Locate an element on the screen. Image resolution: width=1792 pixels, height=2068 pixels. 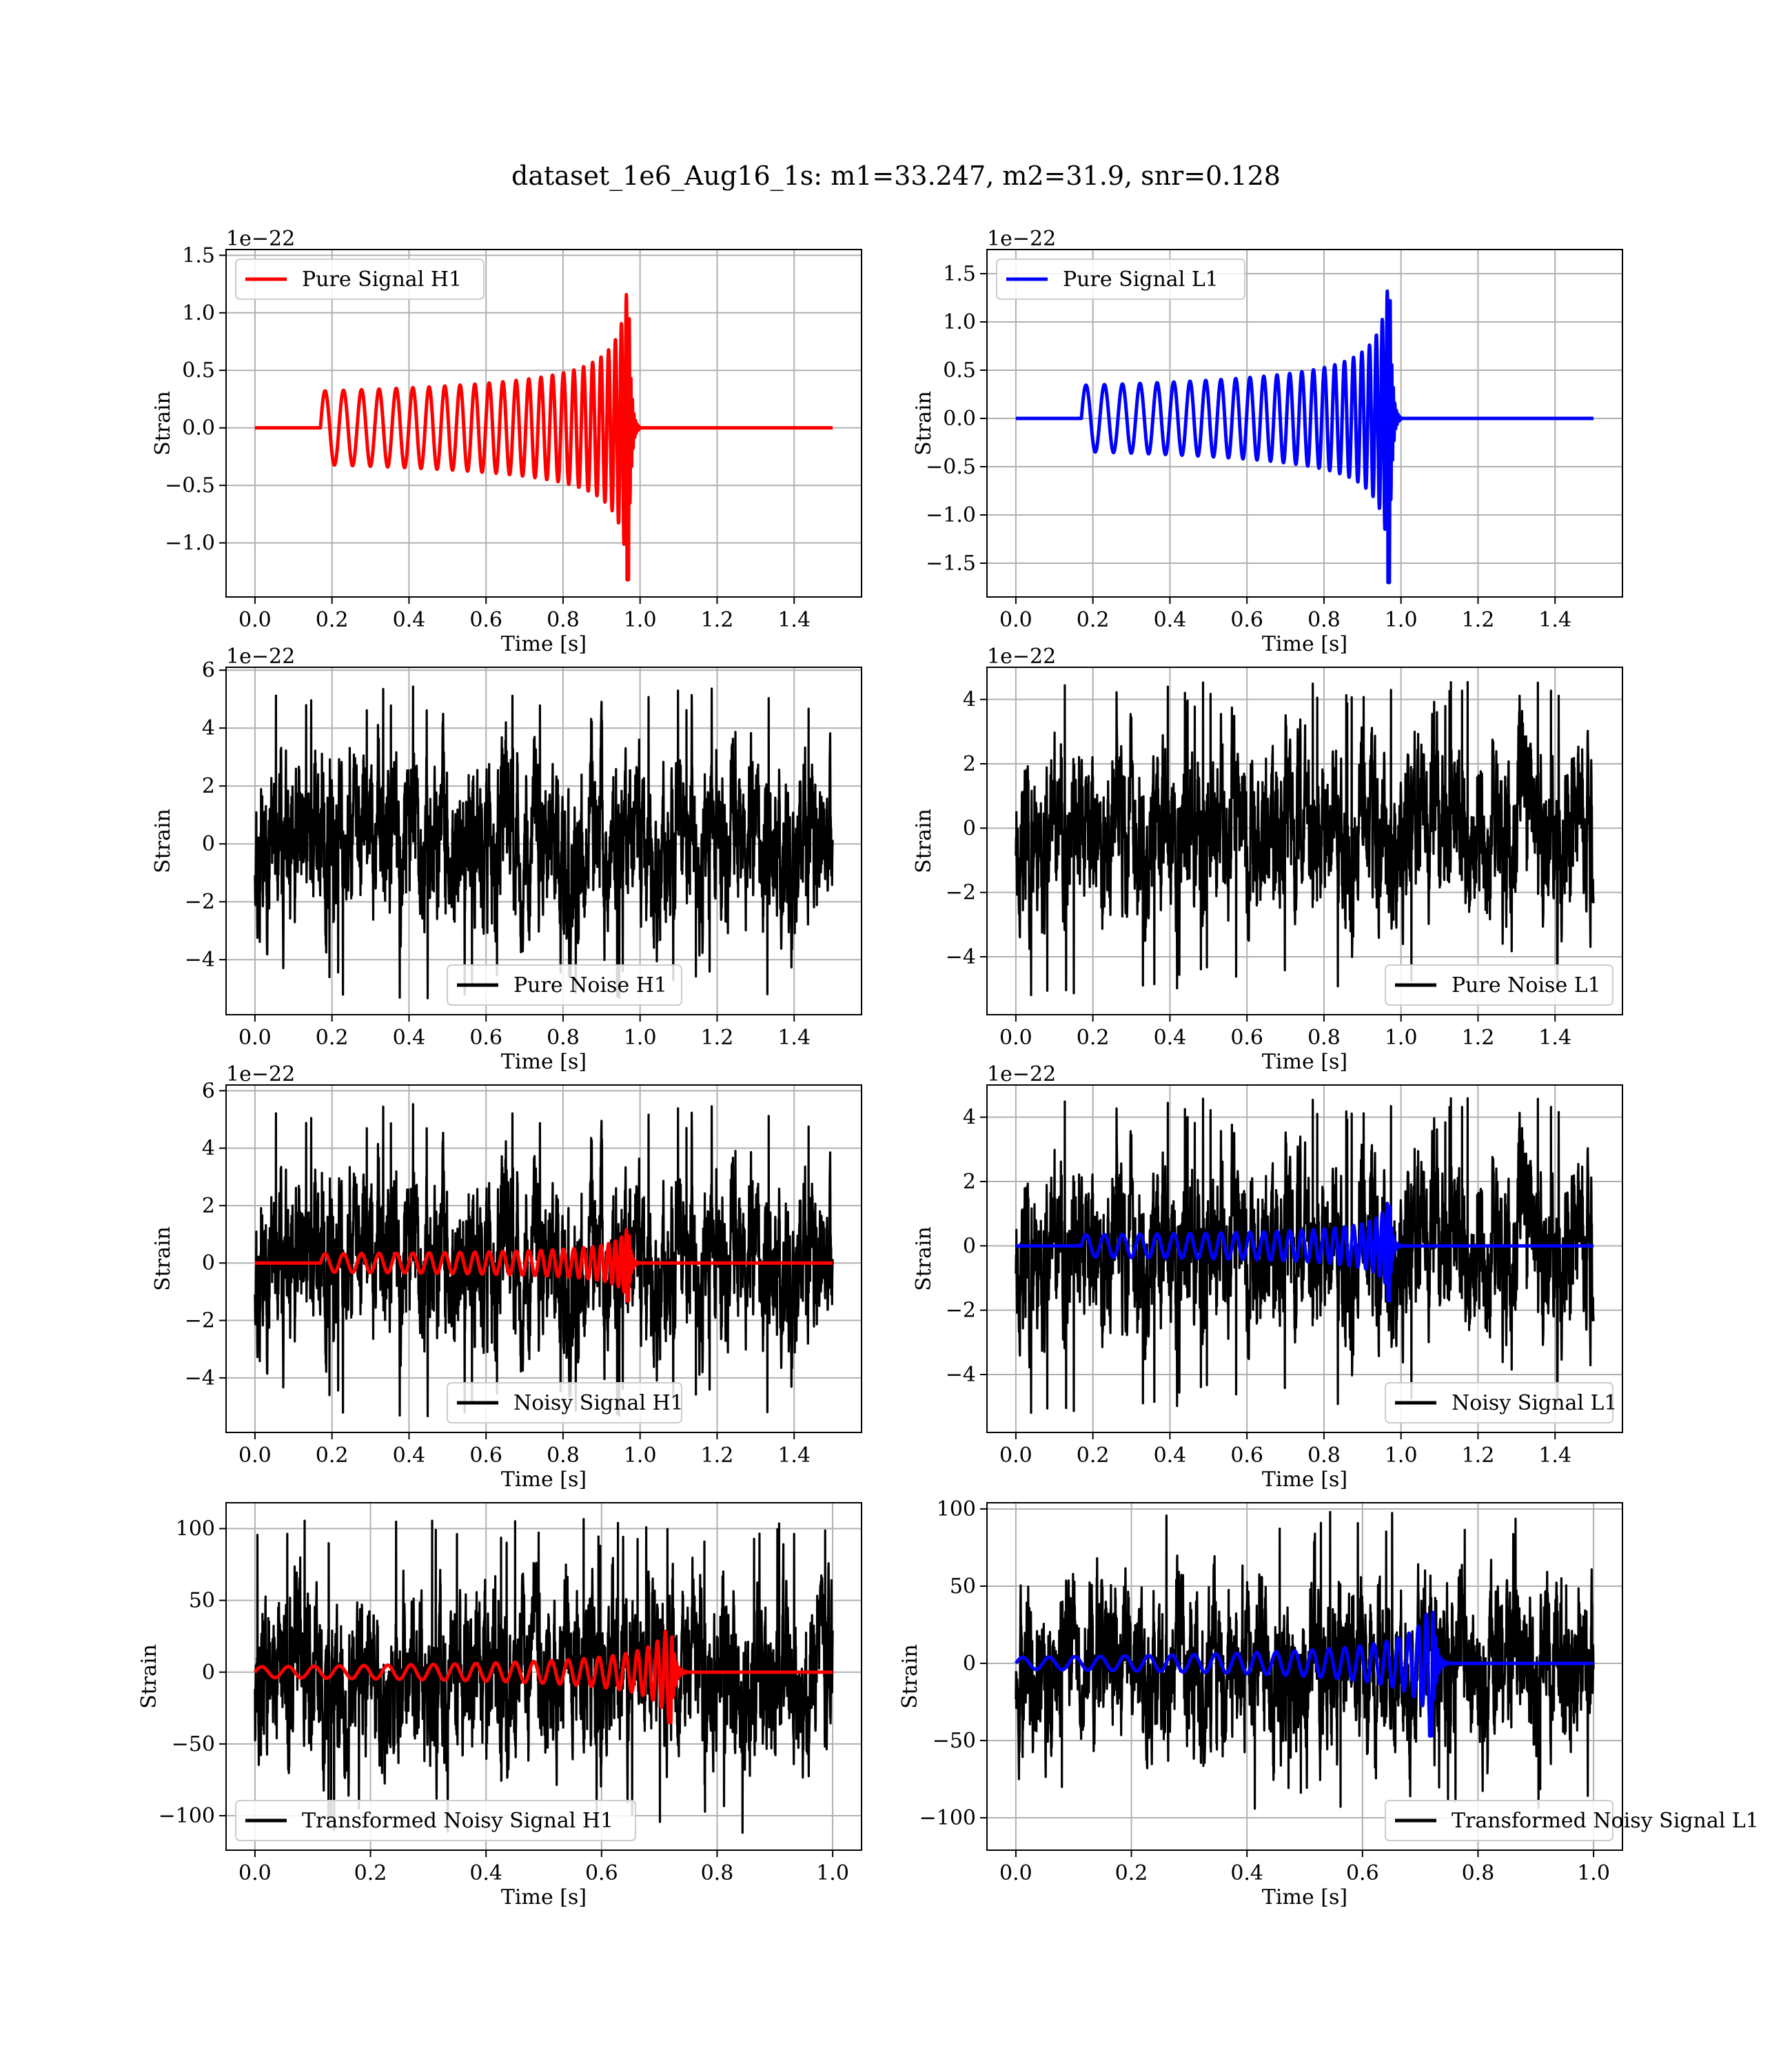
y-tick-label: 6 is located at coordinates (208, 670).